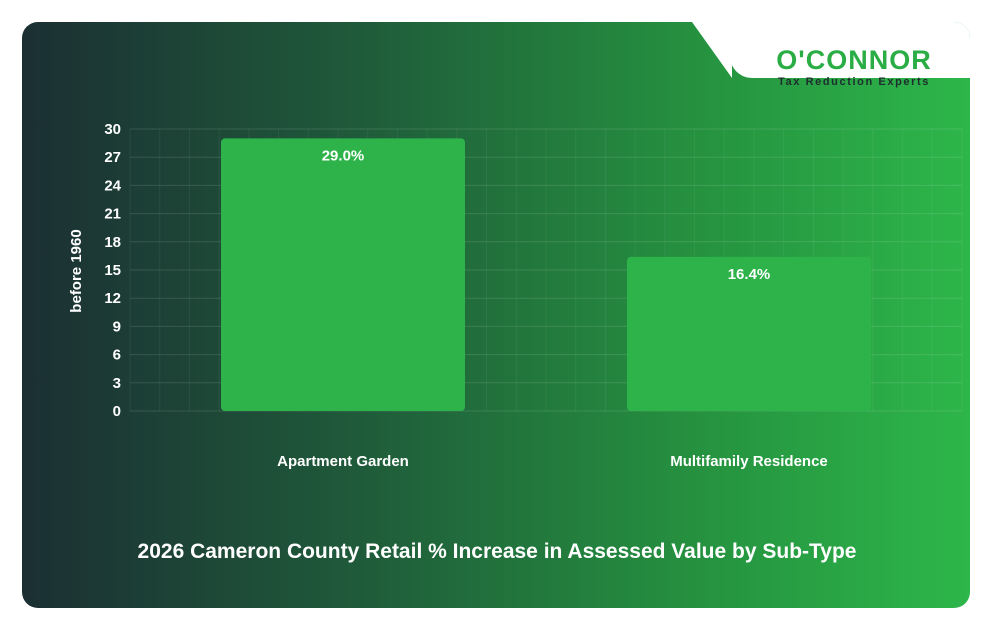  Describe the element at coordinates (117, 326) in the screenshot. I see `y-tick-label: 9` at that location.